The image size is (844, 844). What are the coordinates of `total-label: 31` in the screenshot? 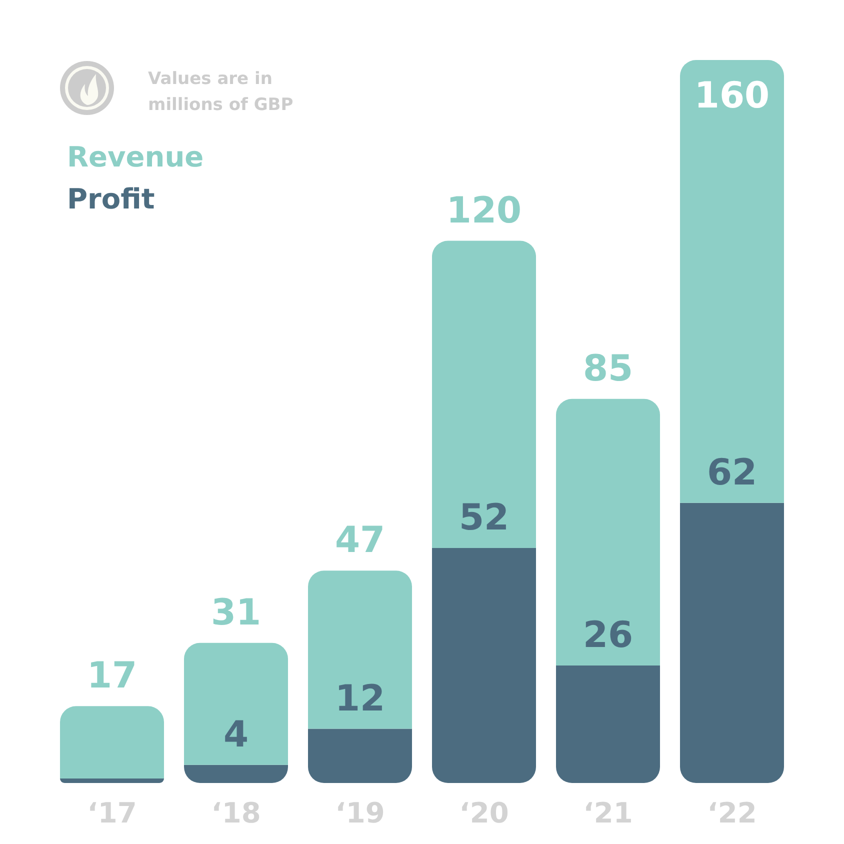 It's located at (236, 613).